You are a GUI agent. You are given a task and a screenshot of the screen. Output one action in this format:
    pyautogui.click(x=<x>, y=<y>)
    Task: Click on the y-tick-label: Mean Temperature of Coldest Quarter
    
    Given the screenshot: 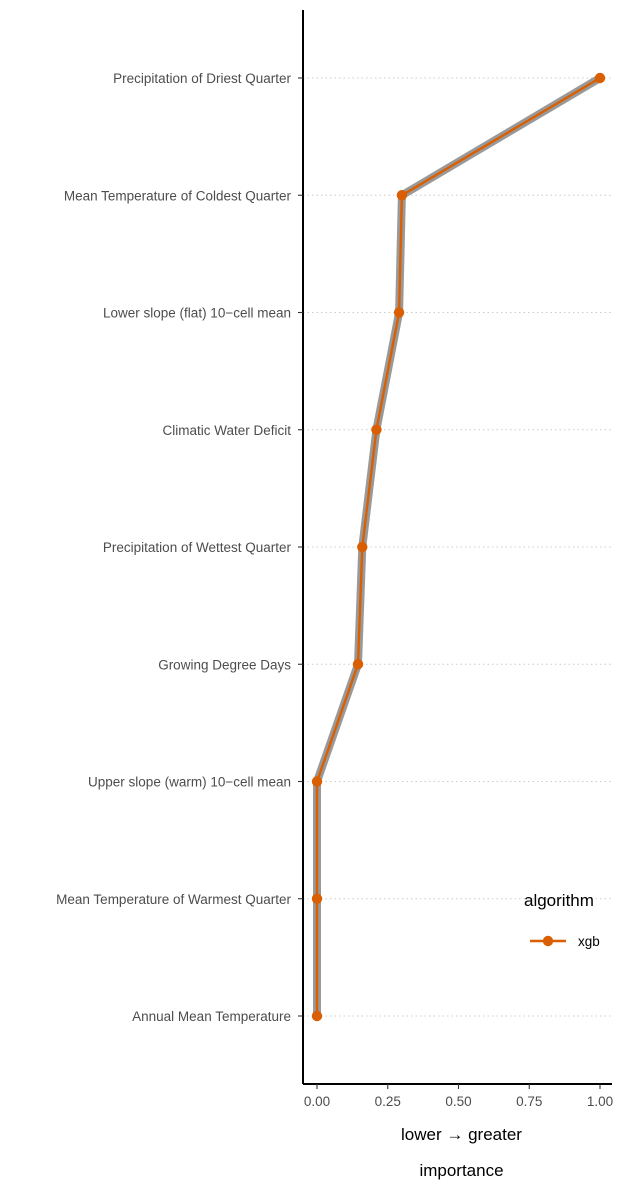 What is the action you would take?
    pyautogui.click(x=178, y=195)
    